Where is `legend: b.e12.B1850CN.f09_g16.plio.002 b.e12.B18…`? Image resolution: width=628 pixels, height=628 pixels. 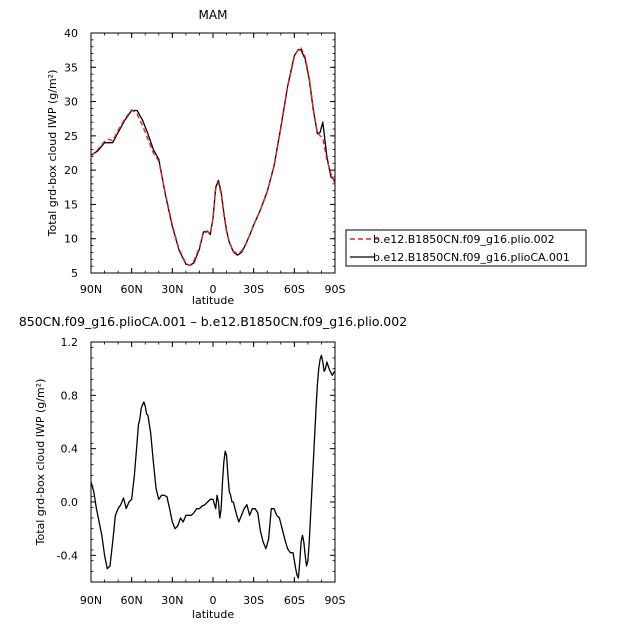 legend: b.e12.B1850CN.f09_g16.plio.002 b.e12.B18… is located at coordinates (466, 248).